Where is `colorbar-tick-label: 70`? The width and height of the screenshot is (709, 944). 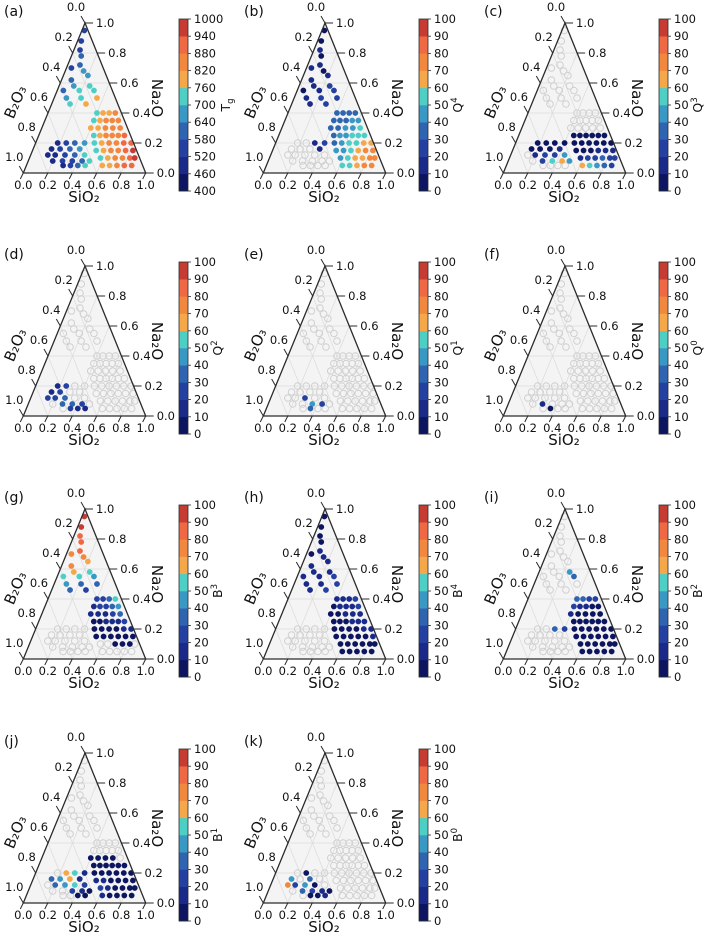
colorbar-tick-label: 70 is located at coordinates (441, 314).